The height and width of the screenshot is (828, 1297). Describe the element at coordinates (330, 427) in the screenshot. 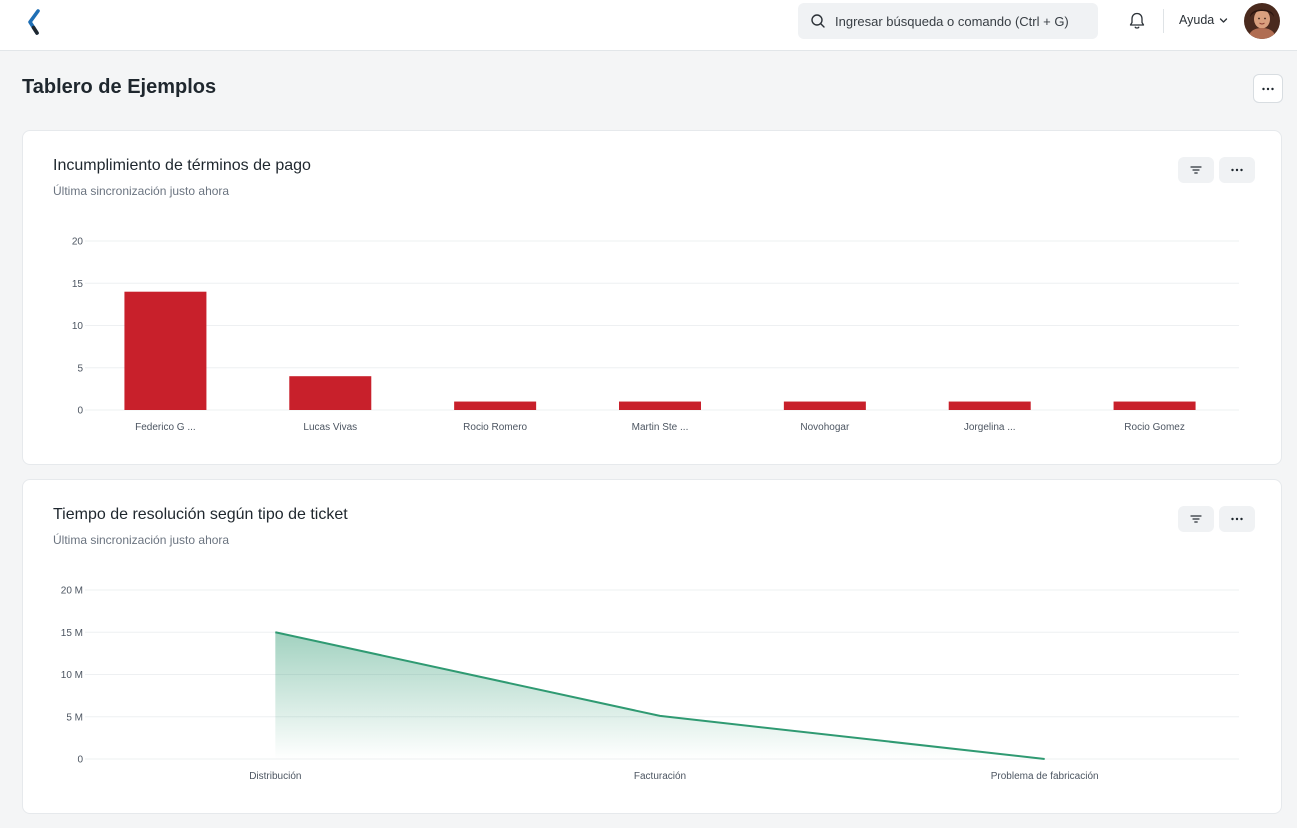

I see `x-tick-label: Lucas Vivas` at that location.